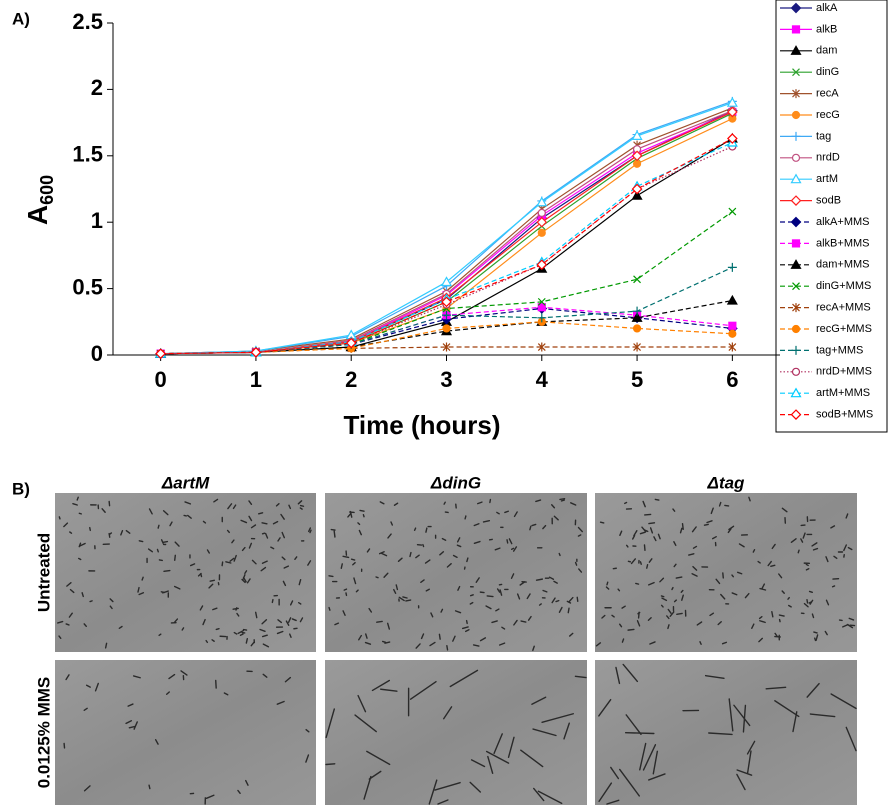  What do you see at coordinates (21, 488) in the screenshot?
I see `panel-label: B)` at bounding box center [21, 488].